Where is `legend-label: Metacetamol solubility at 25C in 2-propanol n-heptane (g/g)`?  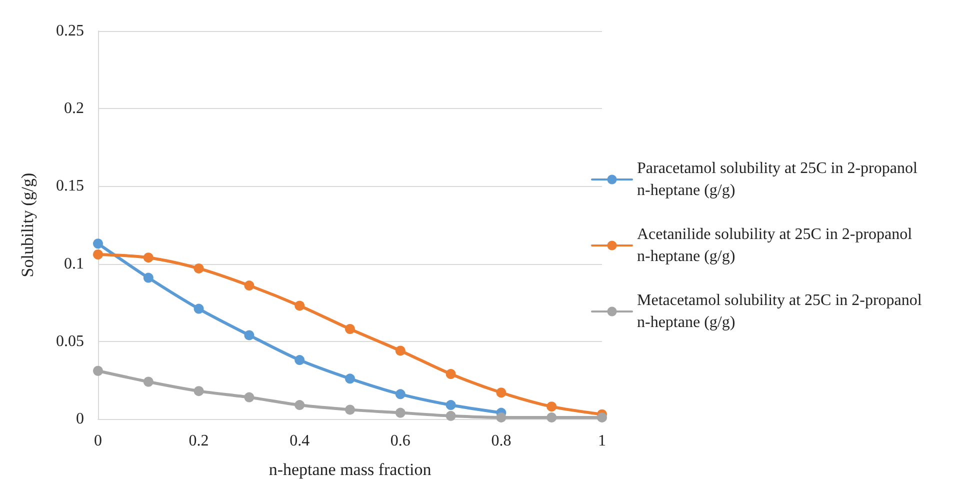 legend-label: Metacetamol solubility at 25C in 2-propanol n-heptane (g/g) is located at coordinates (781, 311).